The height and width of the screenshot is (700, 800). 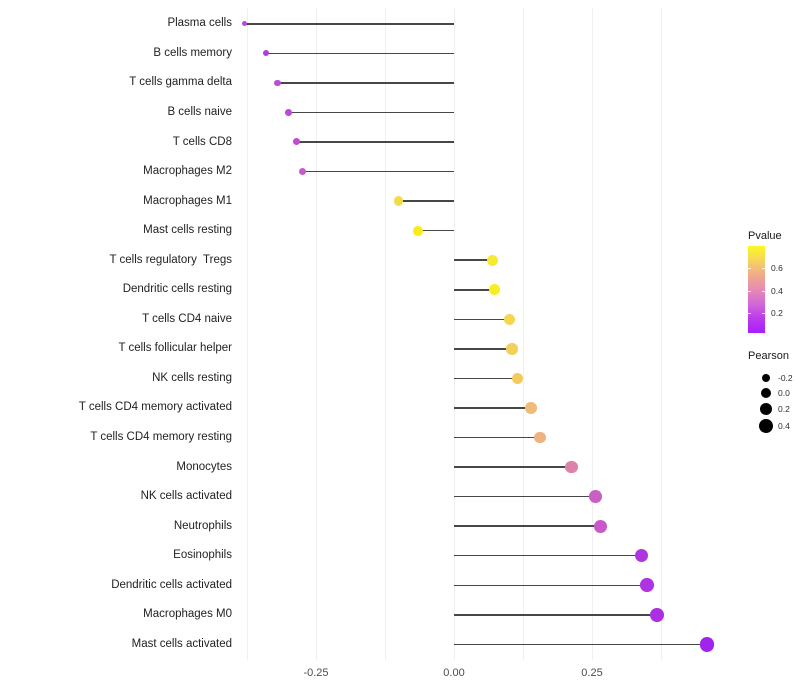 What do you see at coordinates (784, 392) in the screenshot?
I see `pearson-legend-label: 0.0` at bounding box center [784, 392].